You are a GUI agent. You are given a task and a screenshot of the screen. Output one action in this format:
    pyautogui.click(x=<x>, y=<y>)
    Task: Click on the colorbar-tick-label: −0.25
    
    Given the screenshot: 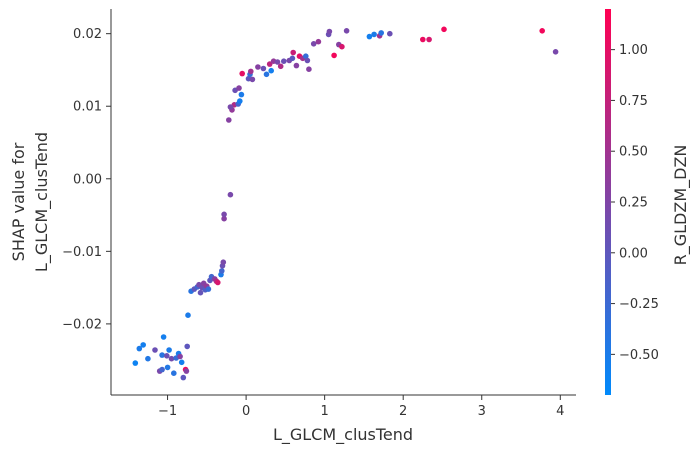 What is the action you would take?
    pyautogui.click(x=639, y=304)
    